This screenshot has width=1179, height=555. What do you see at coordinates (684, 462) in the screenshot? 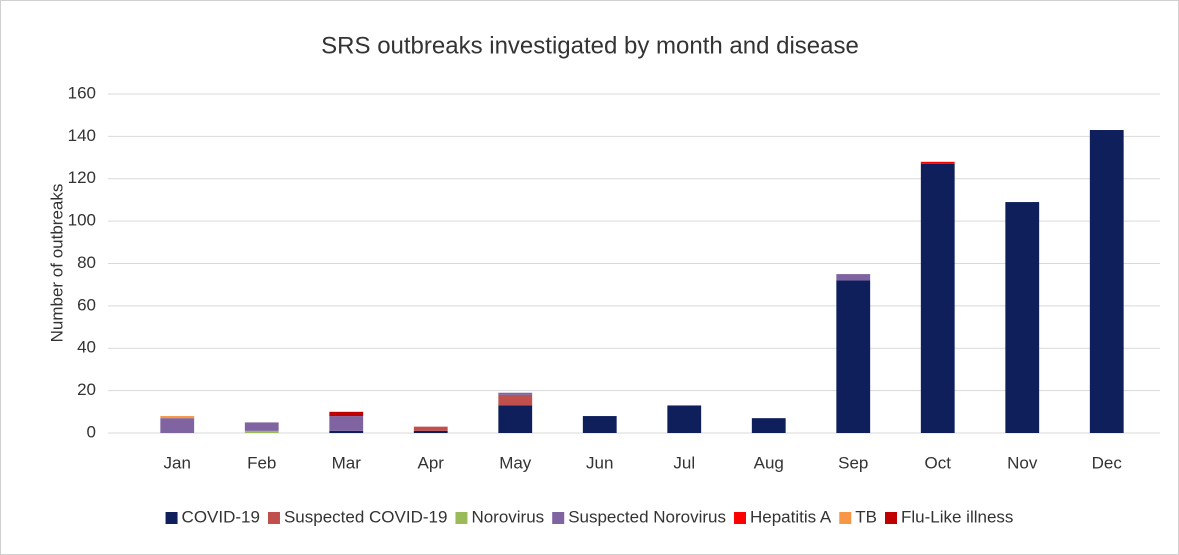
I see `x-tick-label: Jul` at bounding box center [684, 462].